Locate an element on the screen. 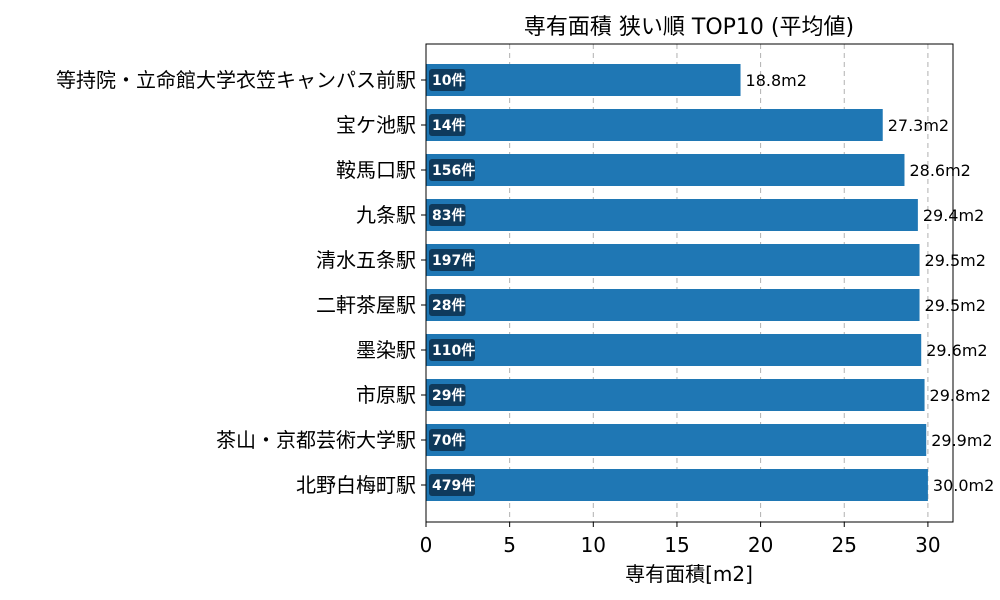 The image size is (1000, 600). count-label: 197件 is located at coordinates (453, 260).